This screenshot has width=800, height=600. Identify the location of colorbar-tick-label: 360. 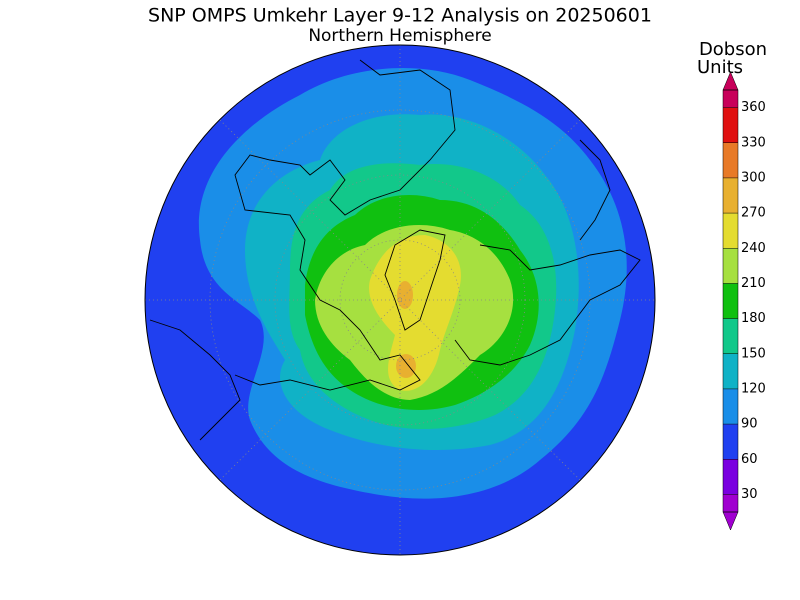
(753, 107).